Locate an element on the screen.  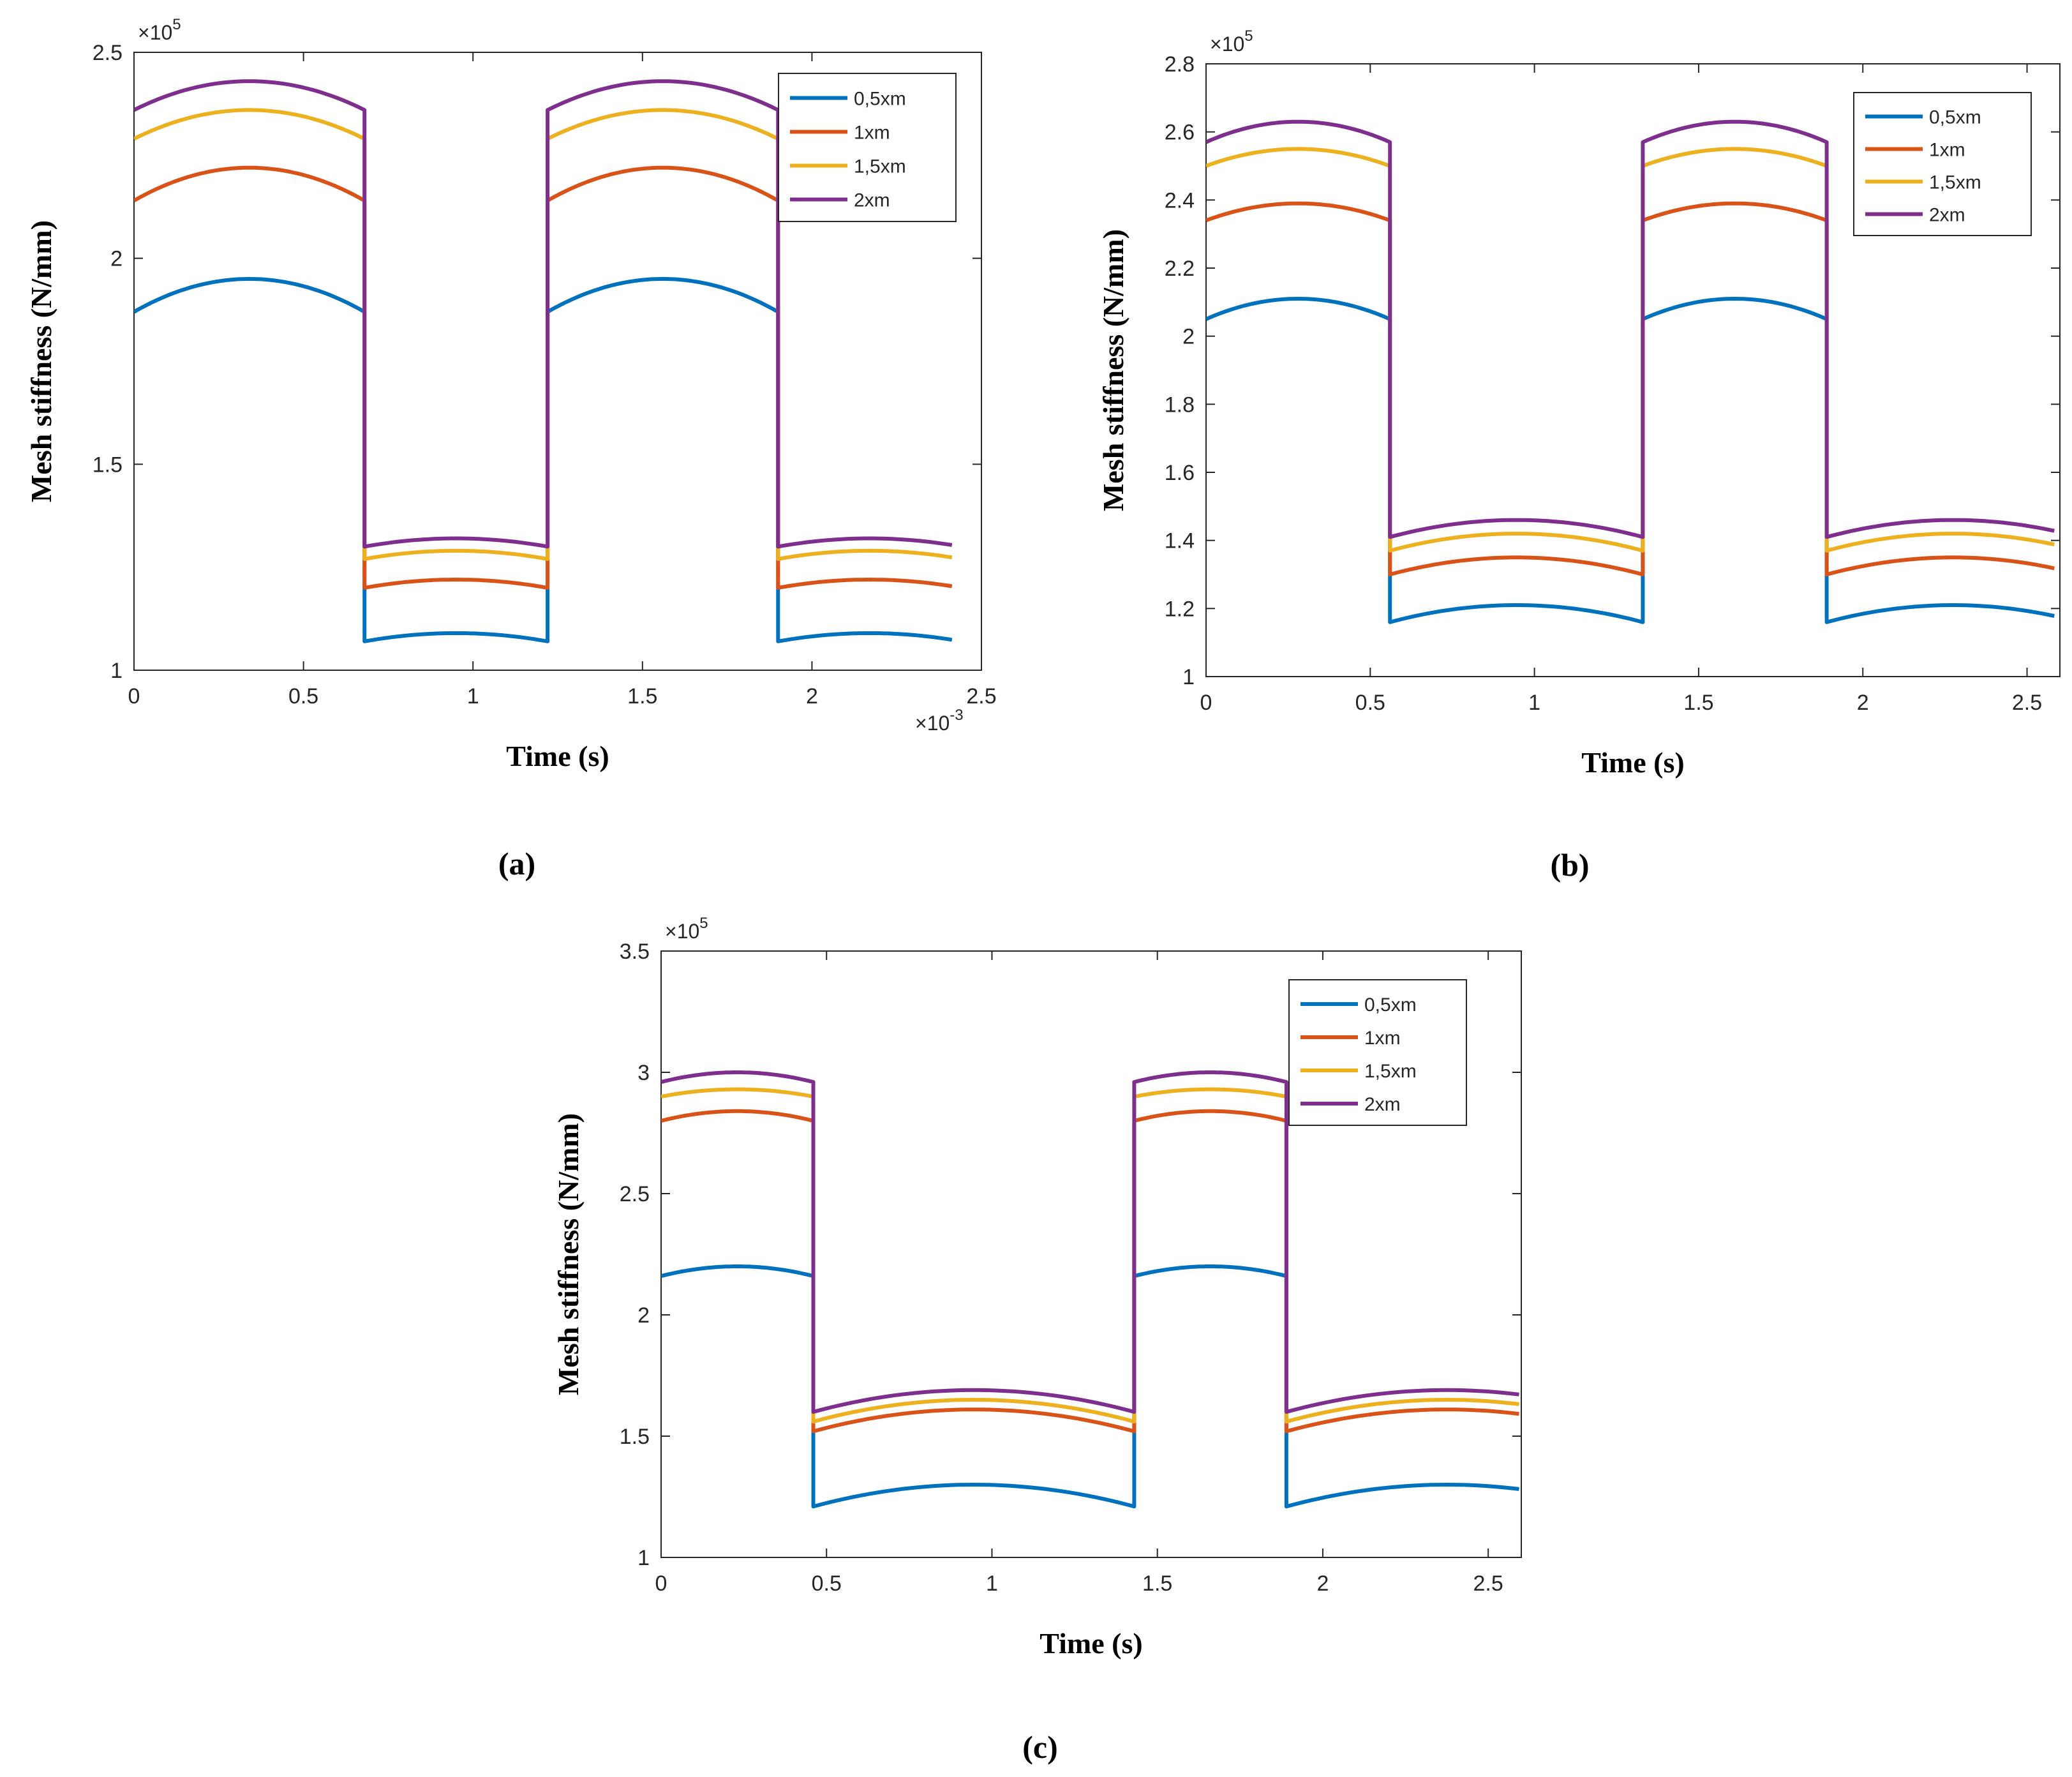
y-tick-label: 3 is located at coordinates (643, 1073).